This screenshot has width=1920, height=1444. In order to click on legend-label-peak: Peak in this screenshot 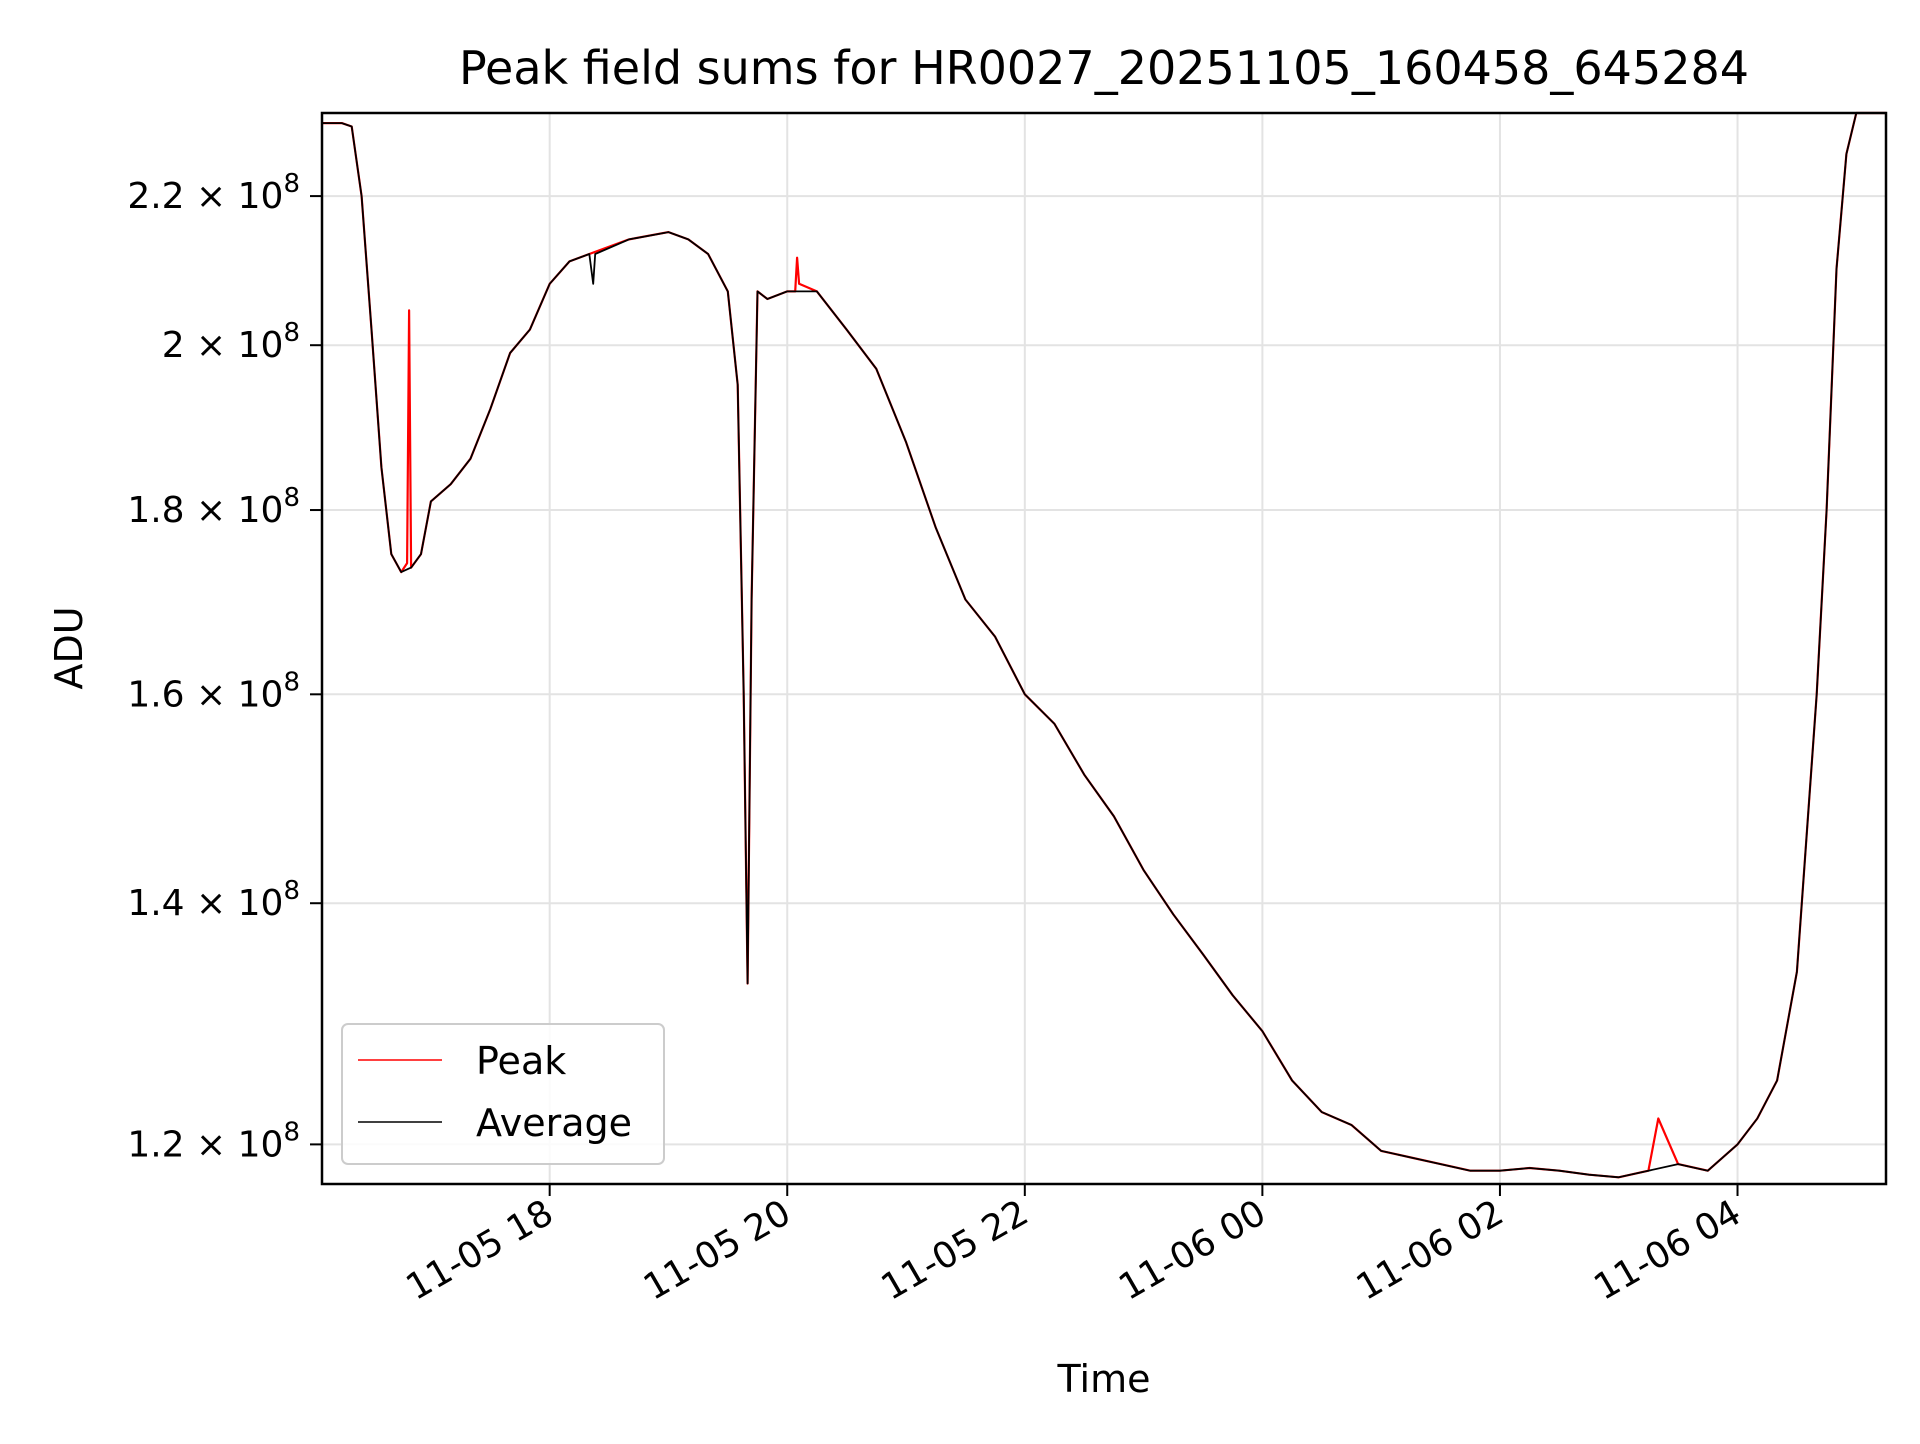, I will do `click(521, 1061)`.